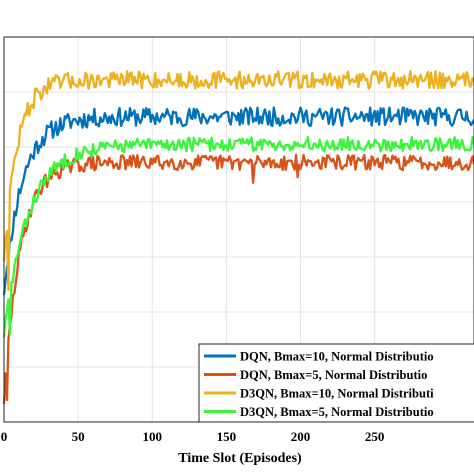 This screenshot has width=474, height=474. I want to click on x-tick-label: 250, so click(375, 436).